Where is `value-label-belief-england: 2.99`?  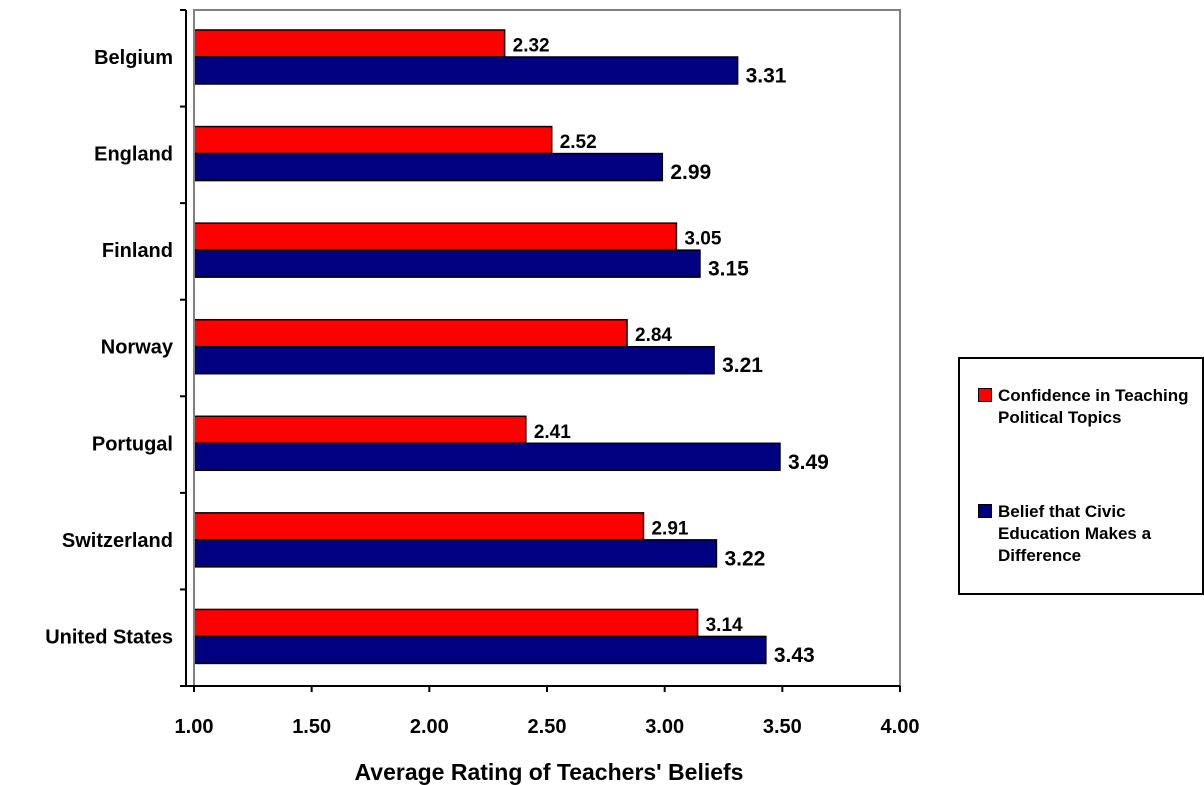 value-label-belief-england: 2.99 is located at coordinates (690, 172).